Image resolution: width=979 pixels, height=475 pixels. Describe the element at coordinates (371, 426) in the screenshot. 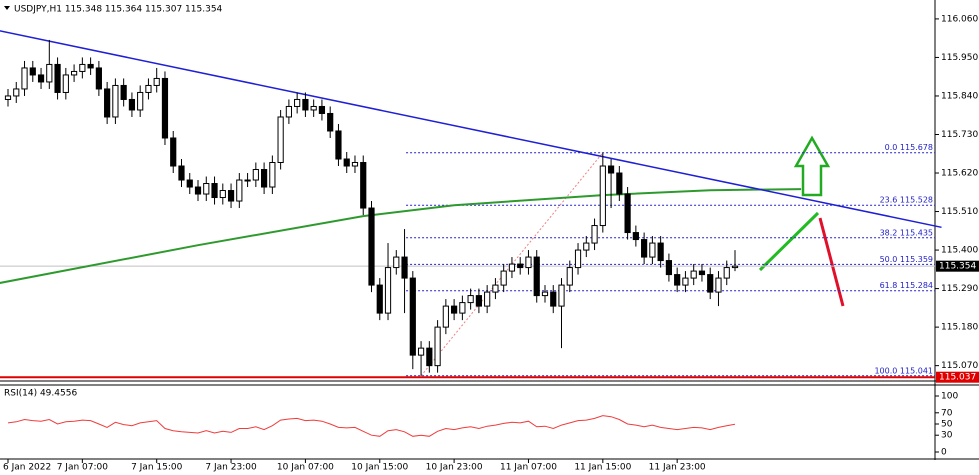

I see `rsi-line` at that location.